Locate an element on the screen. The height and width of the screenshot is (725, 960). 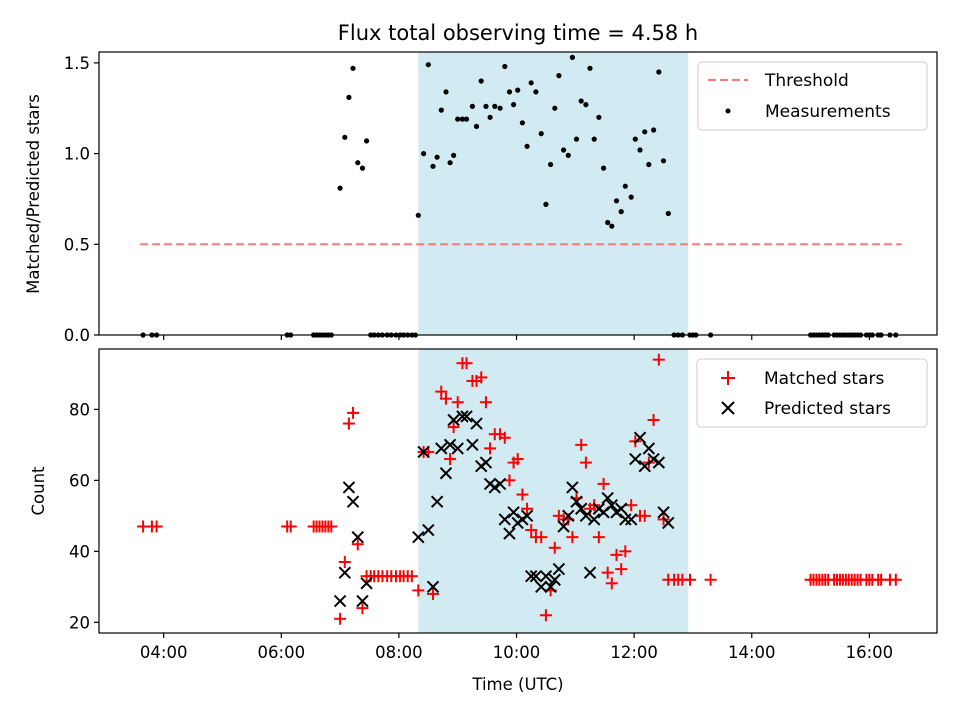
x-axis-label: Time (UTC) is located at coordinates (517, 684).